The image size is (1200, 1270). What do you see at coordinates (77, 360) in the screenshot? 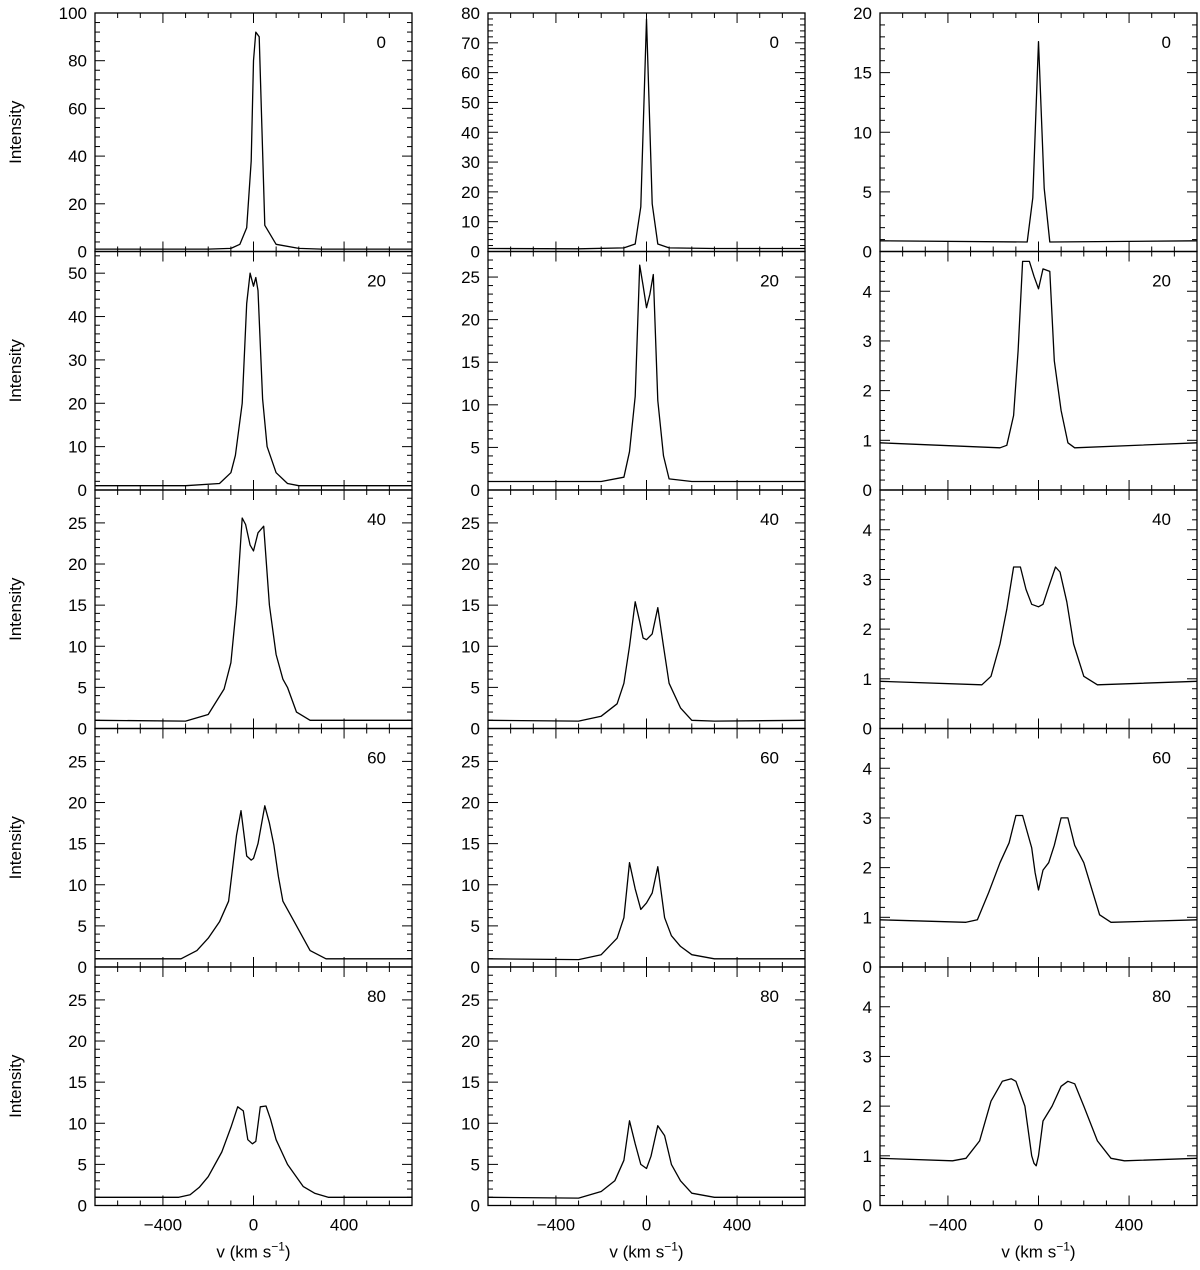
I see `y-tick-label: 30` at bounding box center [77, 360].